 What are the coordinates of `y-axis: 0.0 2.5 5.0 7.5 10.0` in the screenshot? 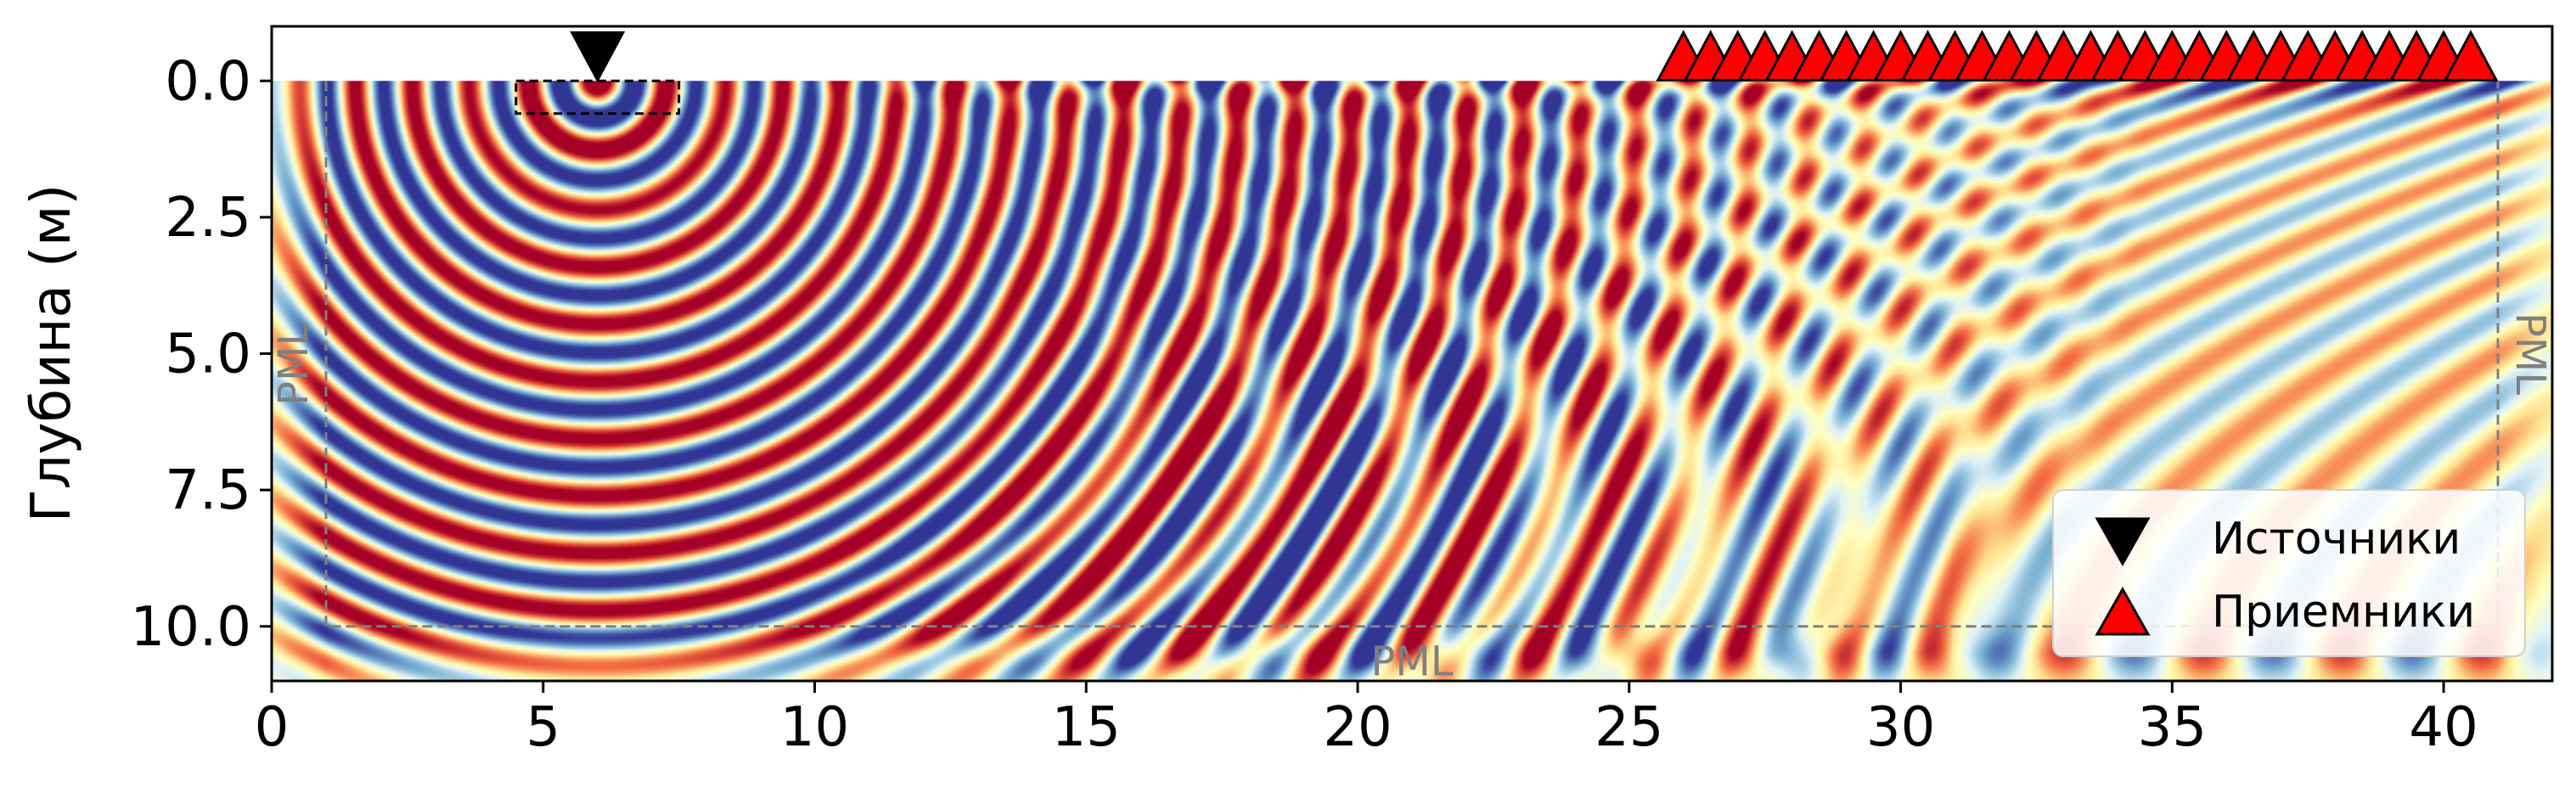 It's located at (201, 354).